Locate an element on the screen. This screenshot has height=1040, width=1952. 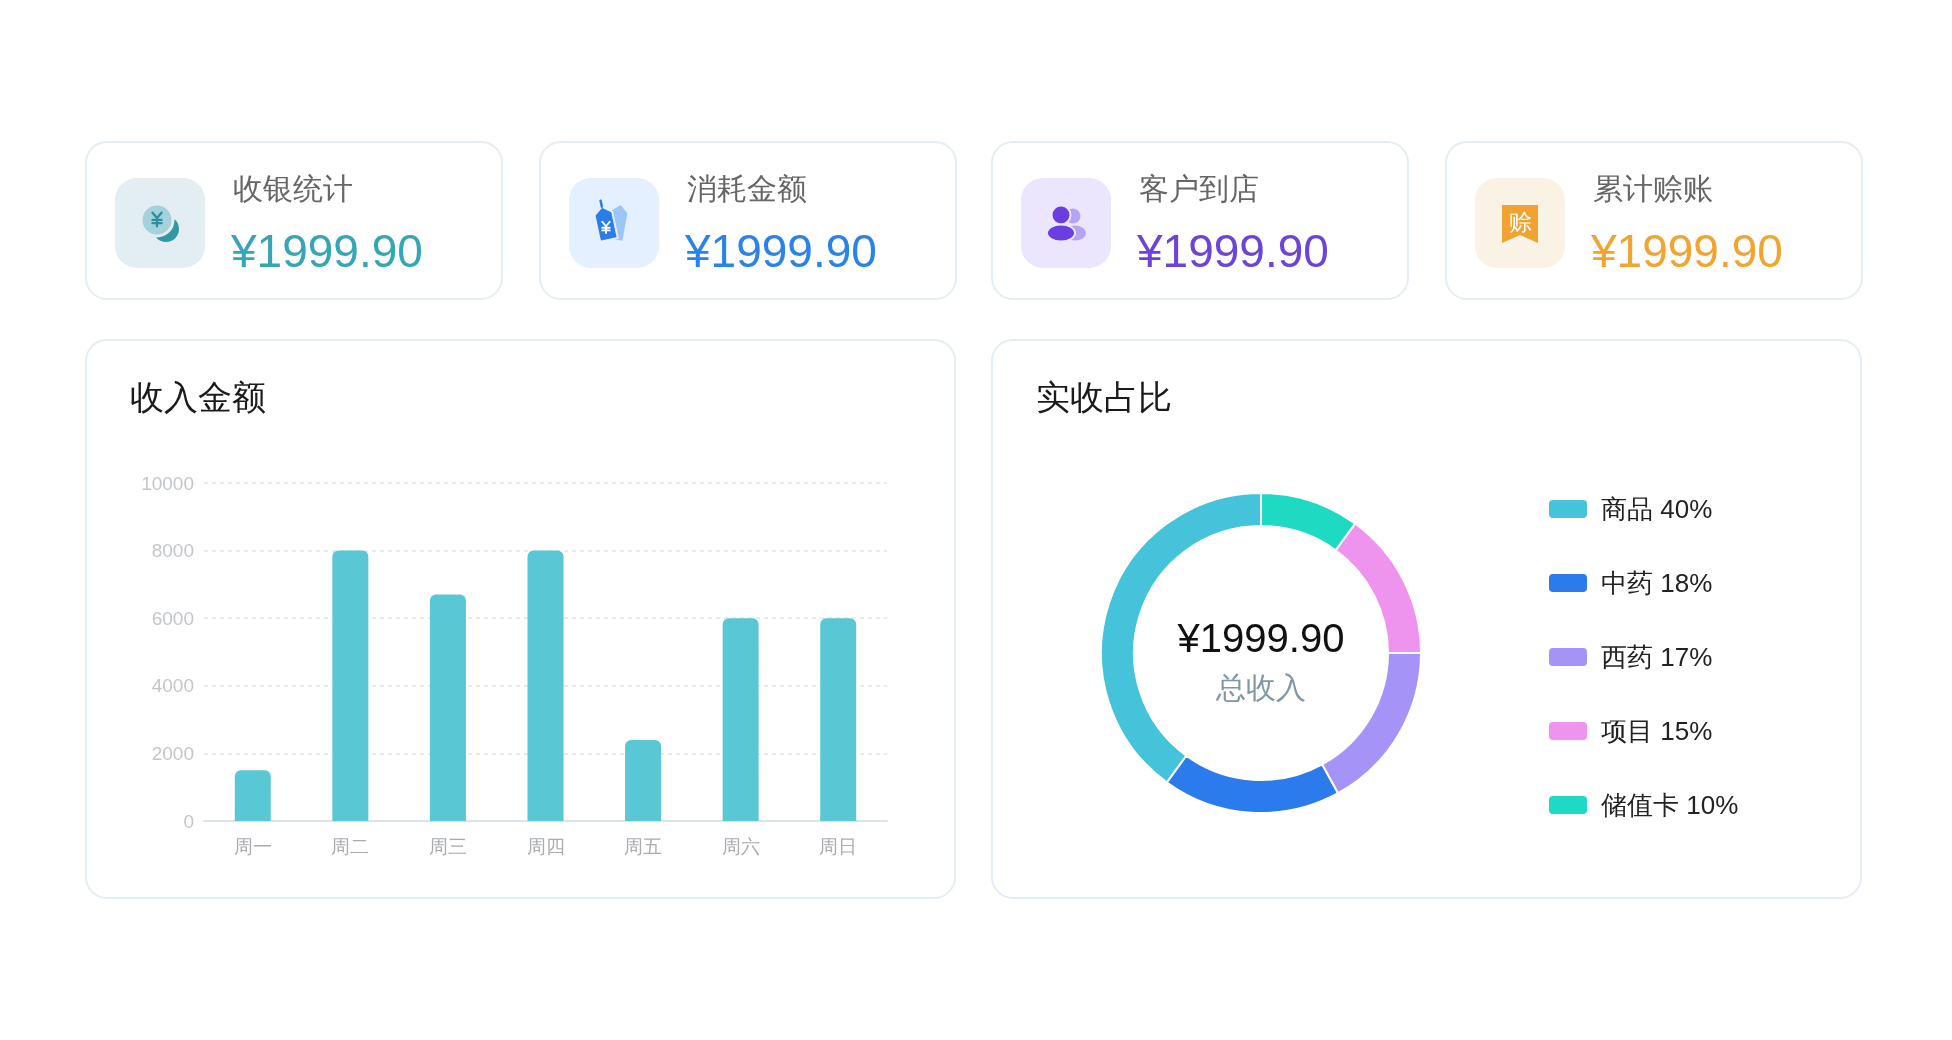
text: 客户到店 is located at coordinates (1199, 189).